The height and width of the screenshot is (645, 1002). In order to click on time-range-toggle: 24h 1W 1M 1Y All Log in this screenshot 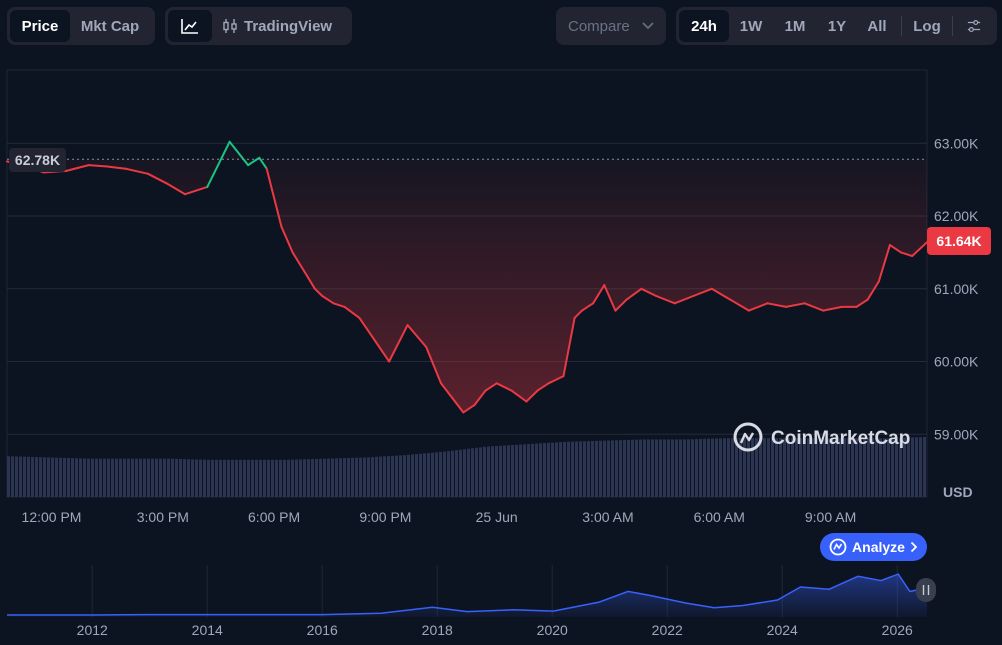, I will do `click(836, 26)`.